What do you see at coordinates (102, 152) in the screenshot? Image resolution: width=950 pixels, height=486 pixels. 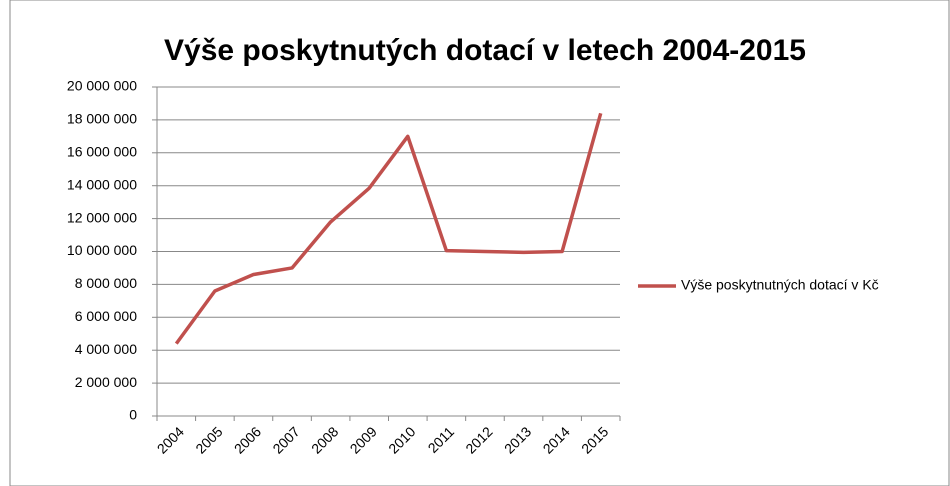 I see `y-tick-label: 16 000 000` at bounding box center [102, 152].